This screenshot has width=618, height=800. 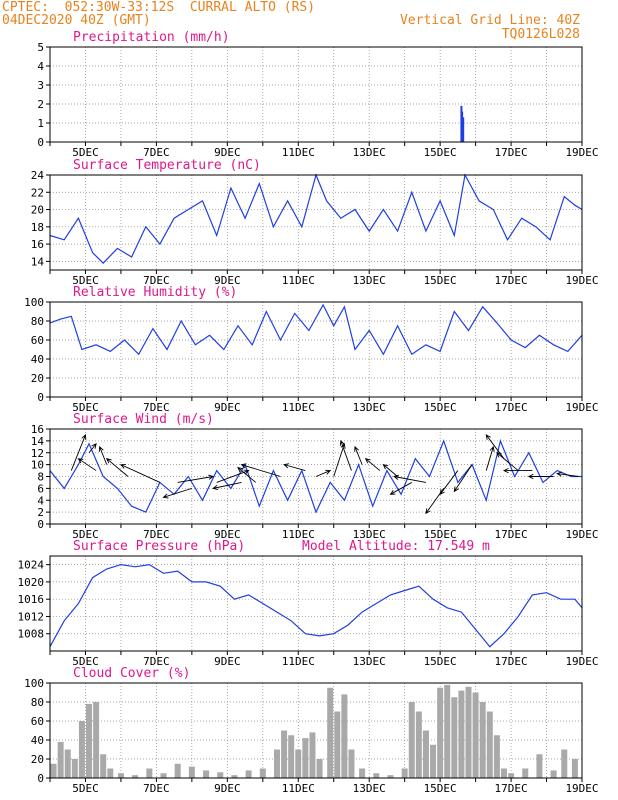 I want to click on y-tick-label: 4, so click(x=40, y=500).